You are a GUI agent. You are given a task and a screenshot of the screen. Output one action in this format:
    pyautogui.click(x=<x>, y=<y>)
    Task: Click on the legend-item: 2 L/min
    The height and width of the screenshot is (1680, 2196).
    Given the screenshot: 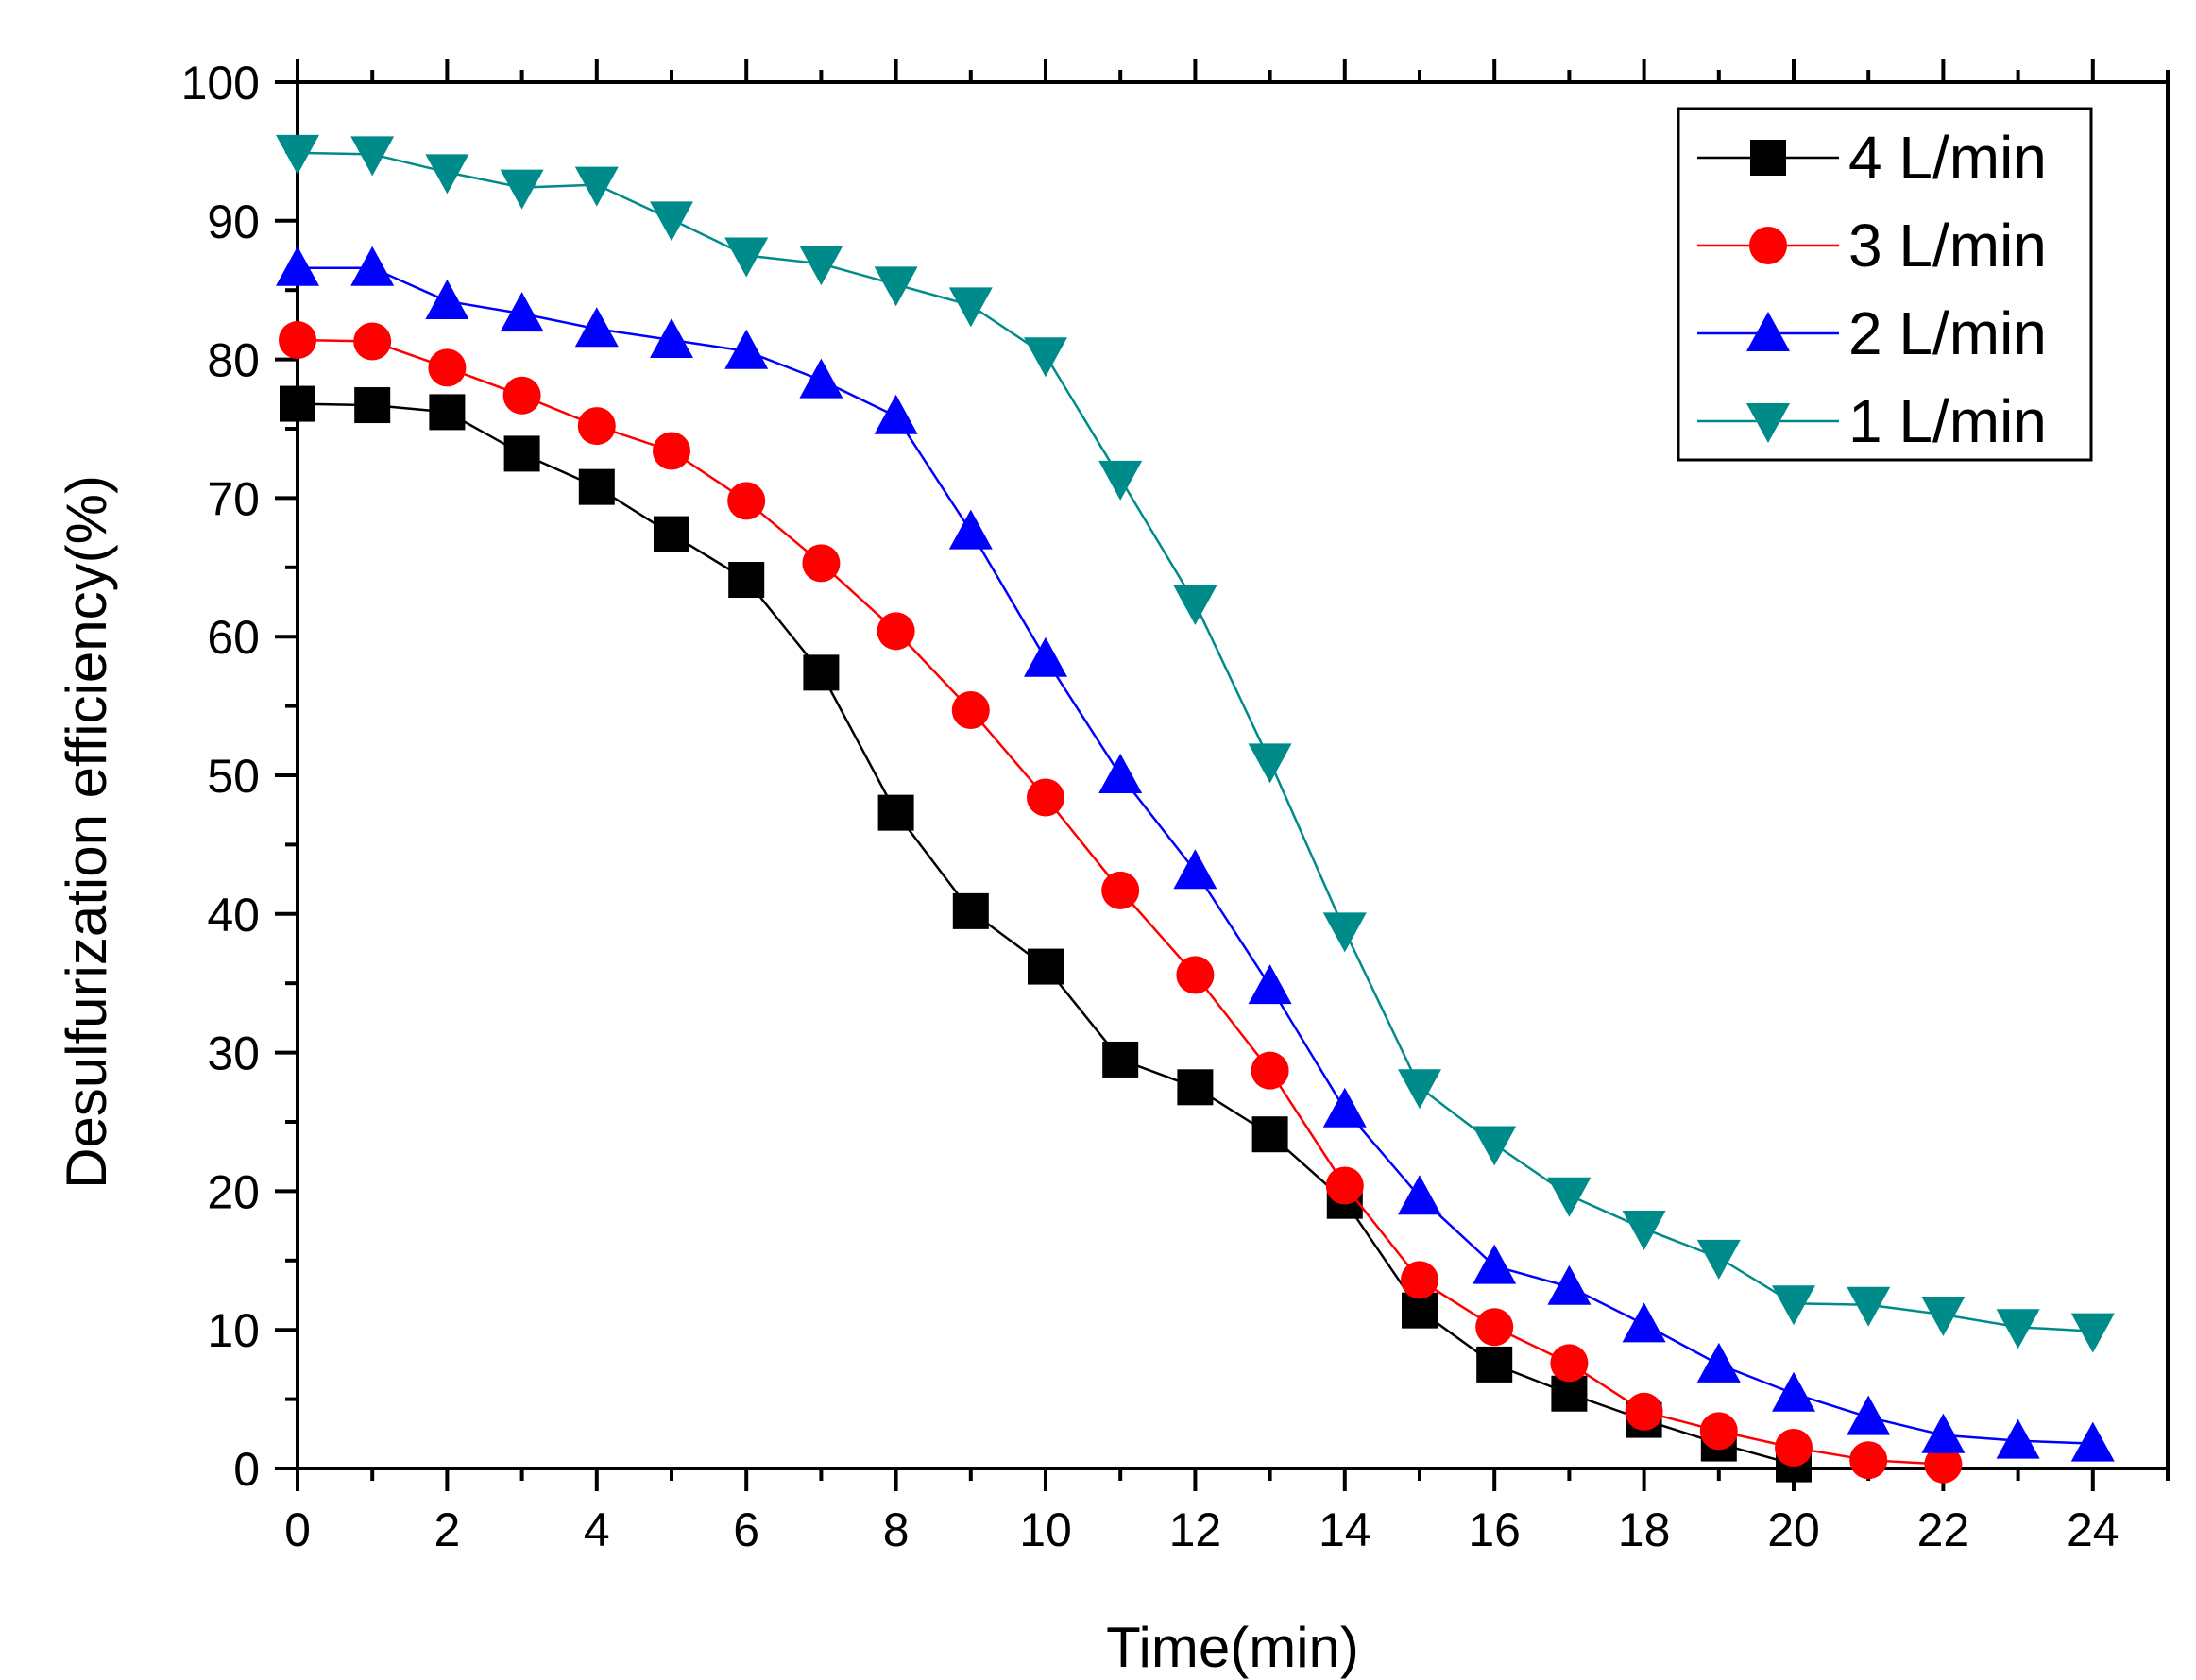 What is the action you would take?
    pyautogui.click(x=1872, y=333)
    